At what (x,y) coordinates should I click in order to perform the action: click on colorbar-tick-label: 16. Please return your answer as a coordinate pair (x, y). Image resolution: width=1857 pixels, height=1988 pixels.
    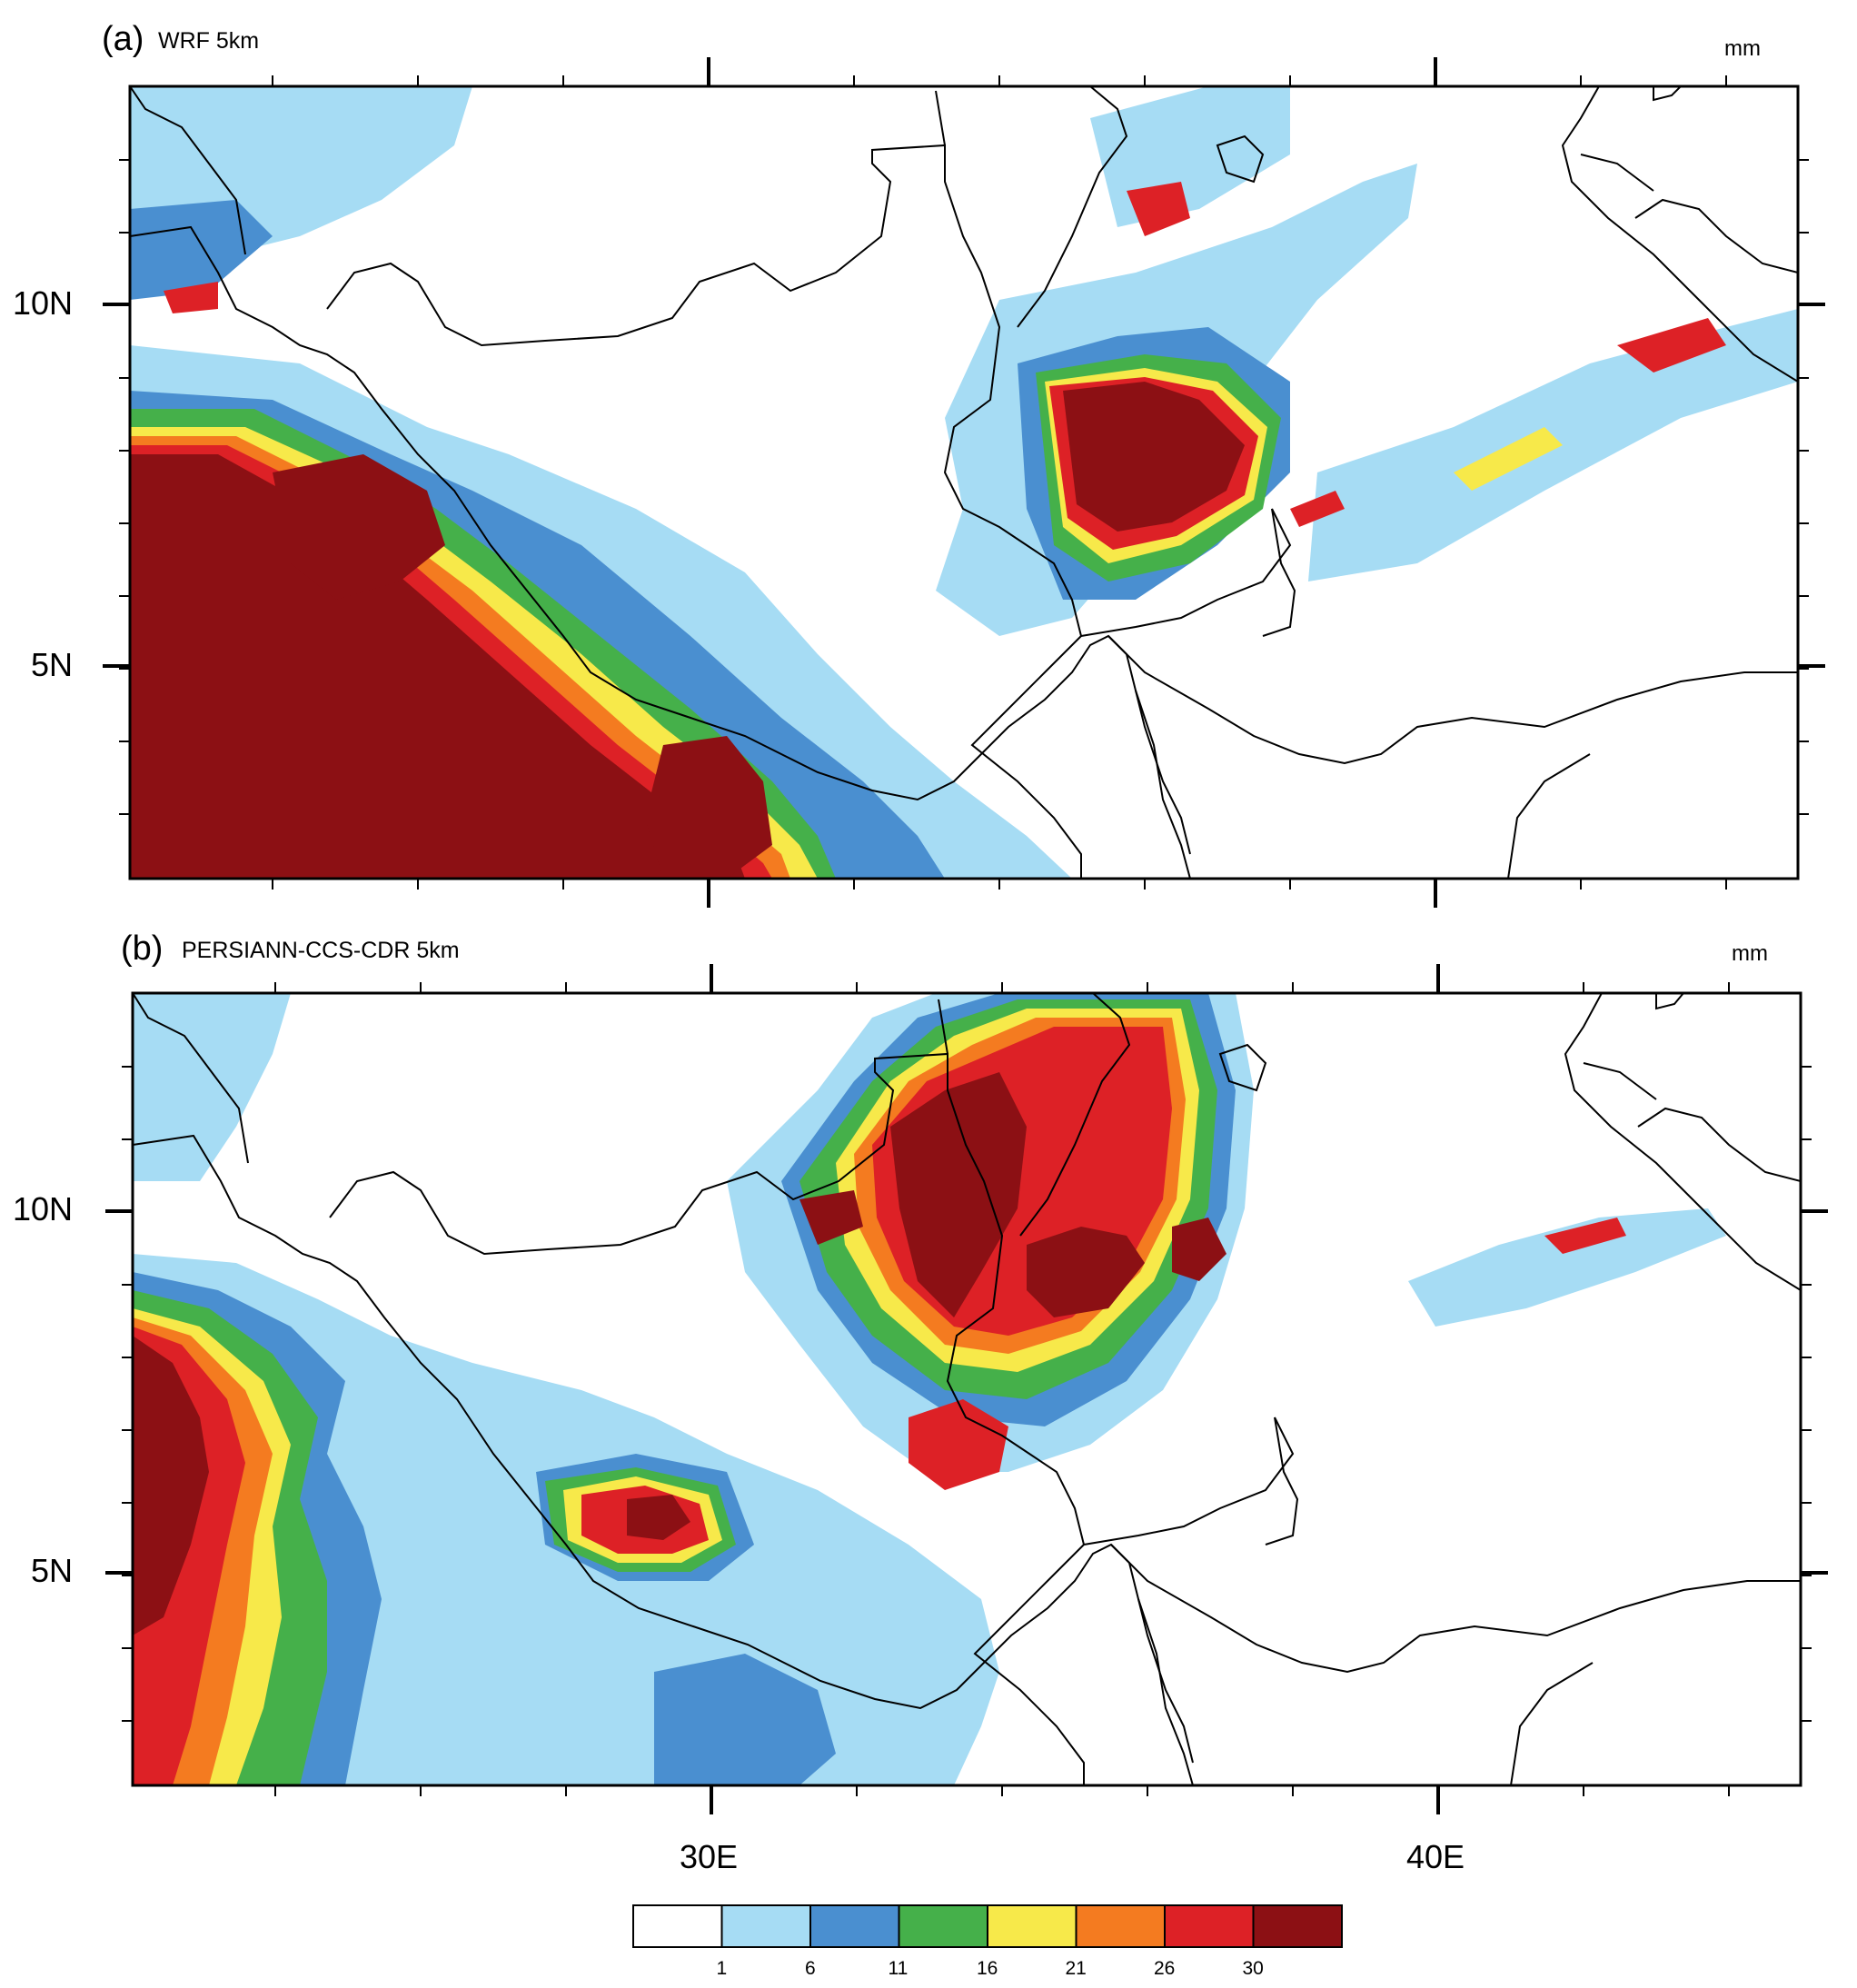
    Looking at the image, I should click on (988, 1969).